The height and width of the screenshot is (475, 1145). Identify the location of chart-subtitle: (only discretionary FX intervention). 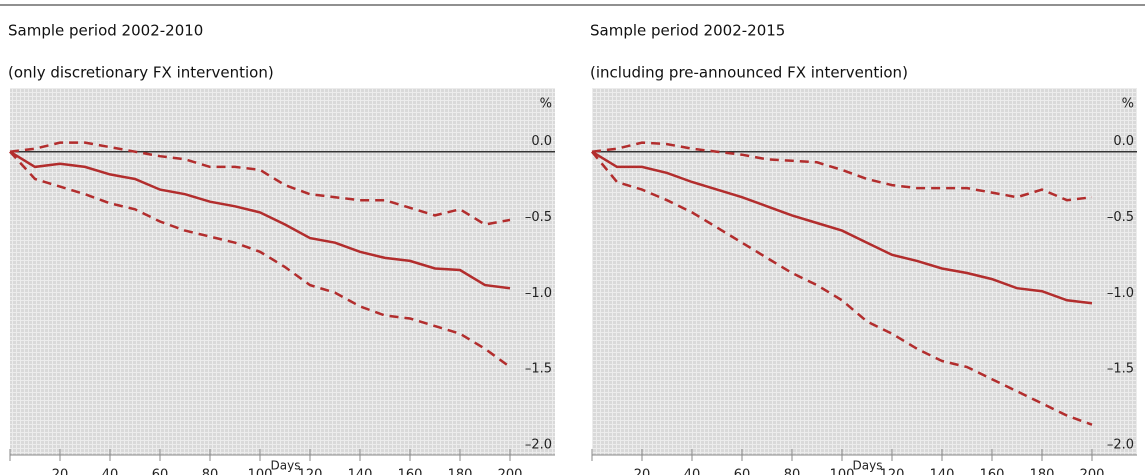
(141, 73).